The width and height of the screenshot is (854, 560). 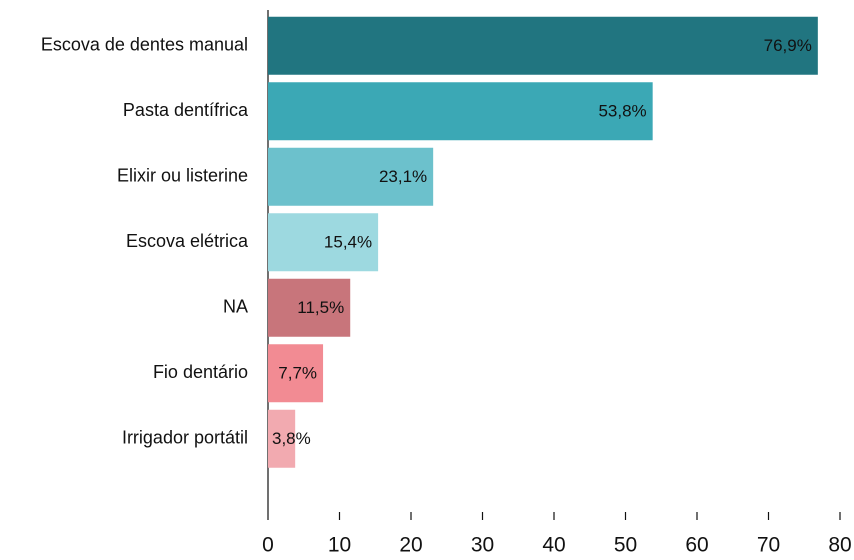 I want to click on x-tick-label: 10, so click(x=339, y=545).